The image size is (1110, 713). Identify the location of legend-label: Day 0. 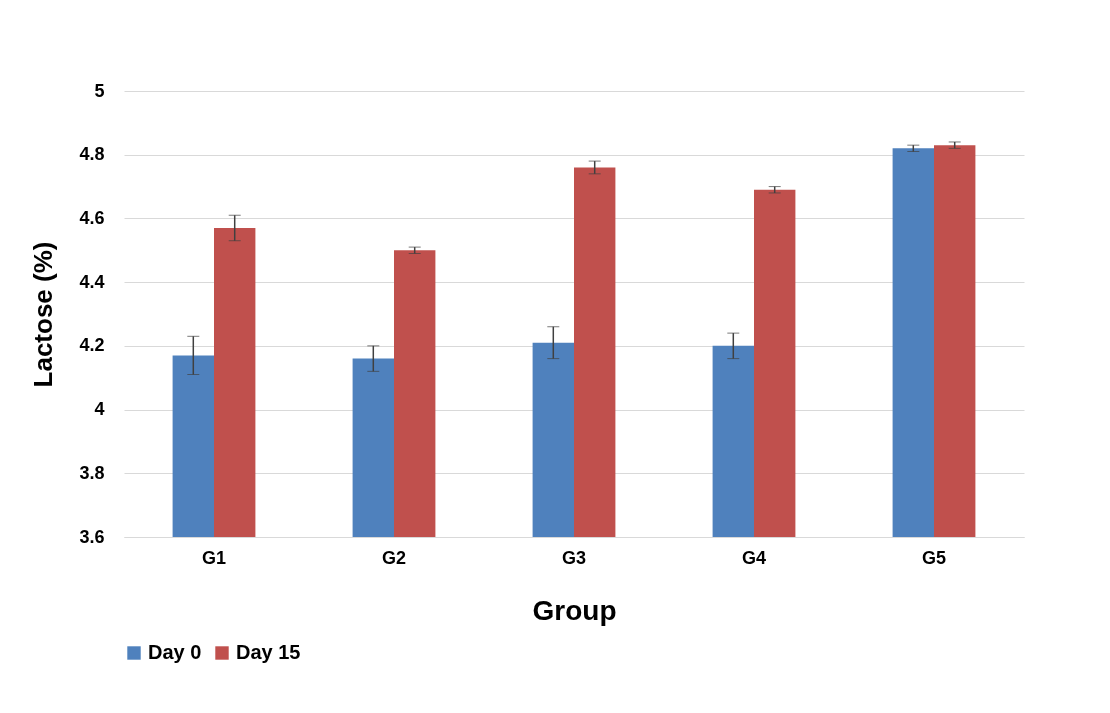
(175, 652).